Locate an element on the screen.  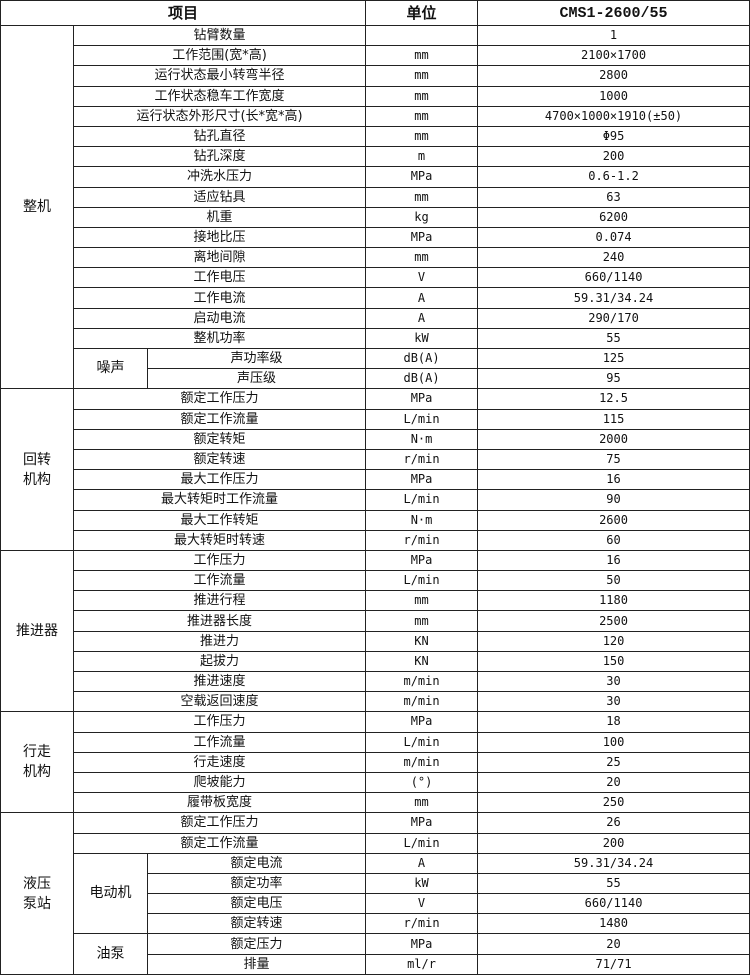
item-name: 整机功率 is located at coordinates (219, 338).